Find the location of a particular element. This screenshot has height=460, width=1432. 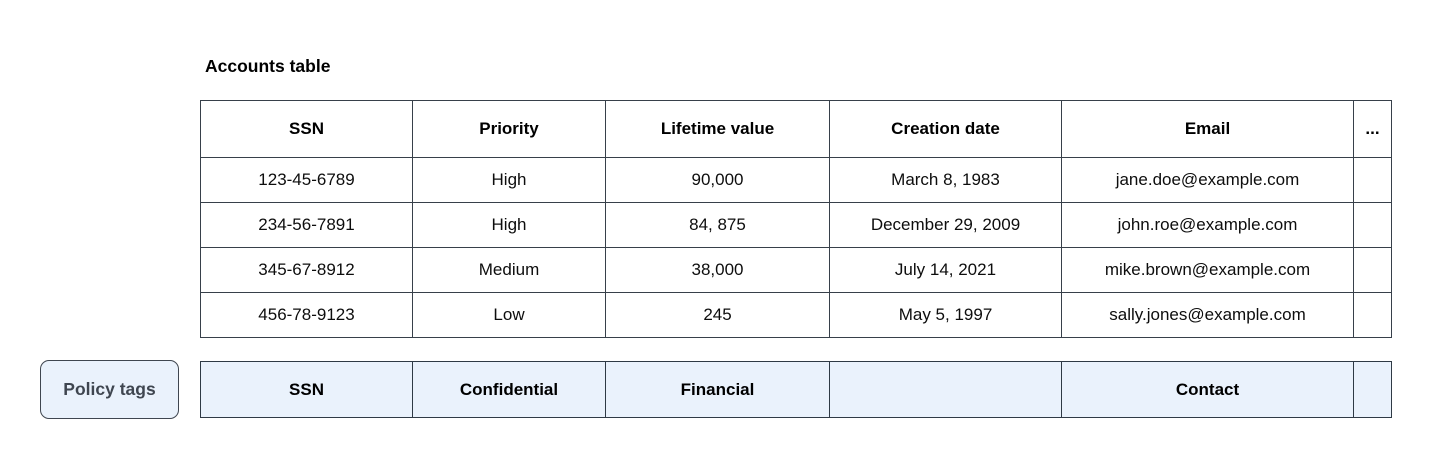

cell-ssn: 123-45-6789 is located at coordinates (306, 180).